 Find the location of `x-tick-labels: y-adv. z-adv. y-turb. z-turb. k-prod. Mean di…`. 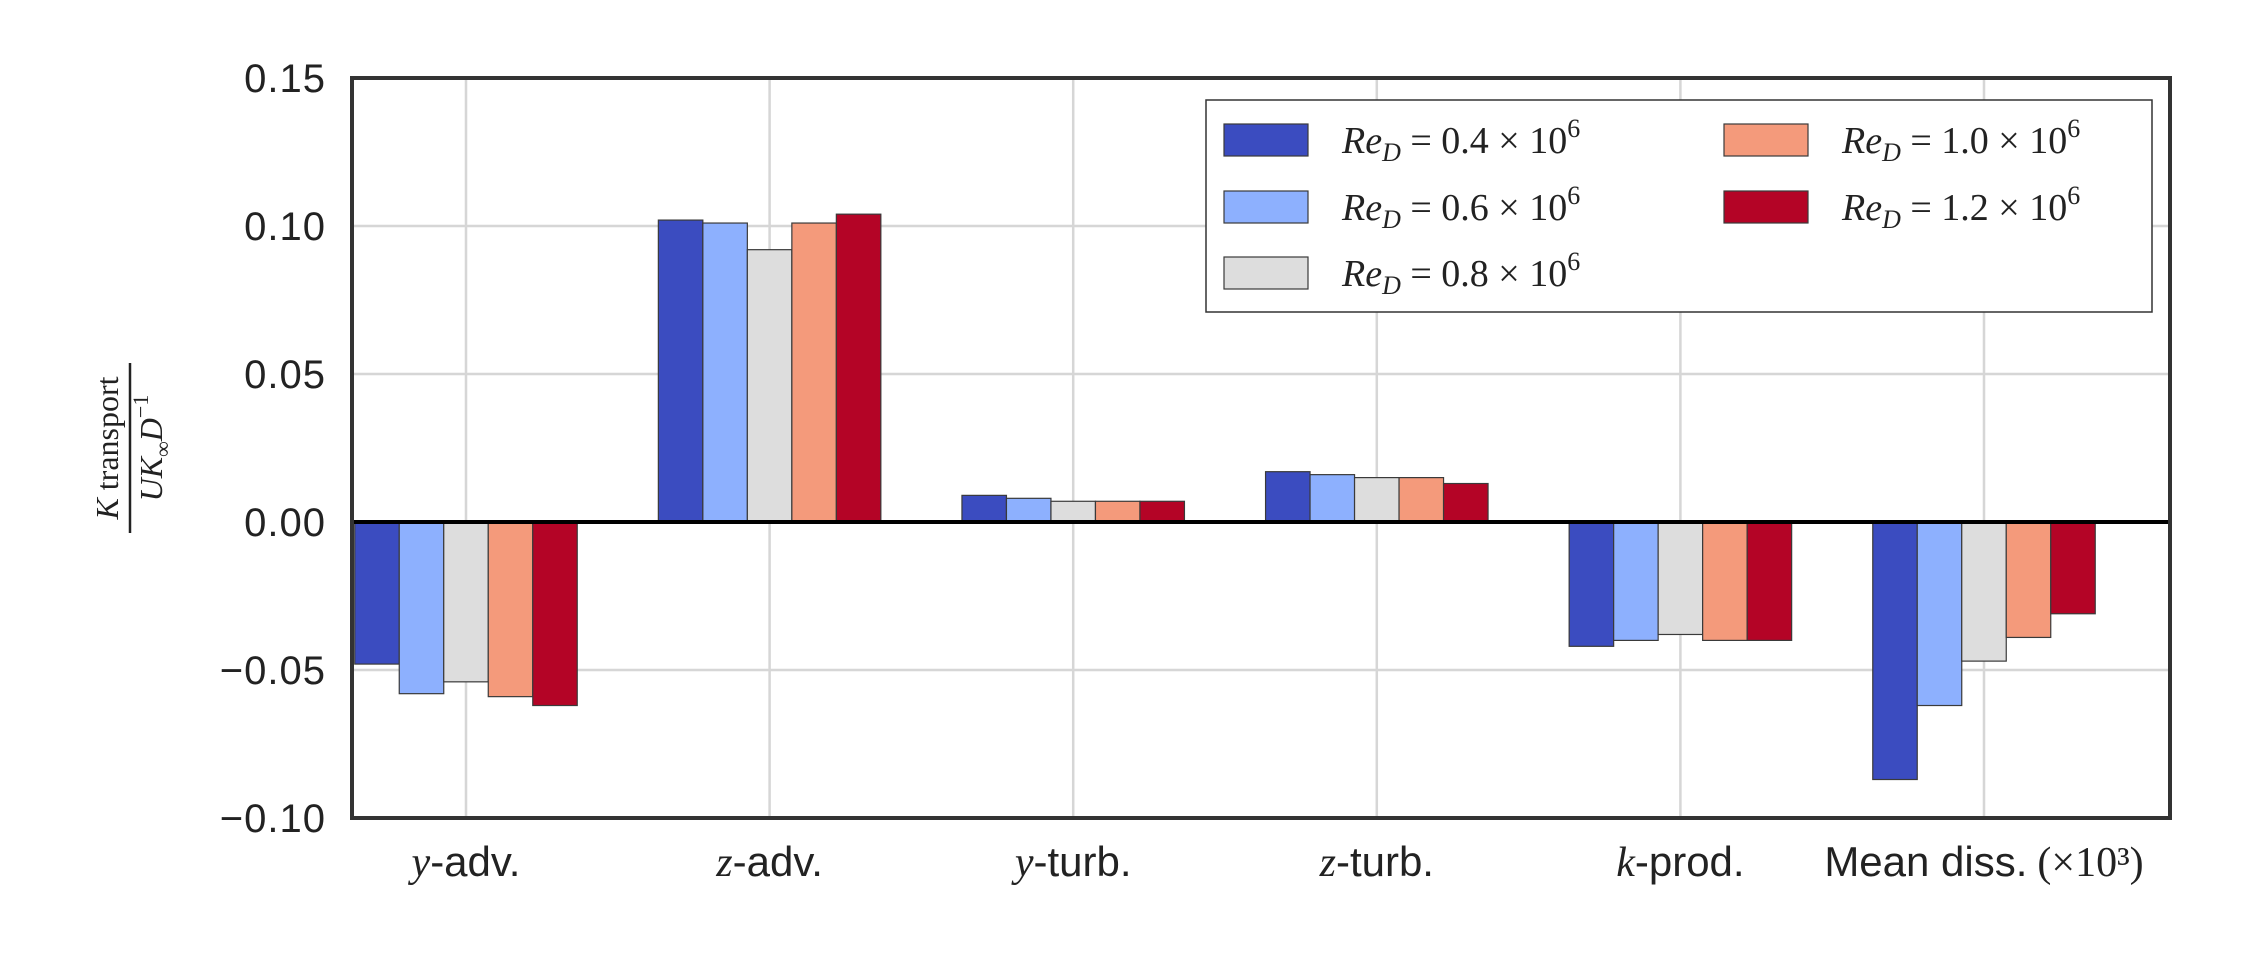

x-tick-labels: y-adv. z-adv. y-turb. z-turb. k-prod. Mean di… is located at coordinates (1276, 862).